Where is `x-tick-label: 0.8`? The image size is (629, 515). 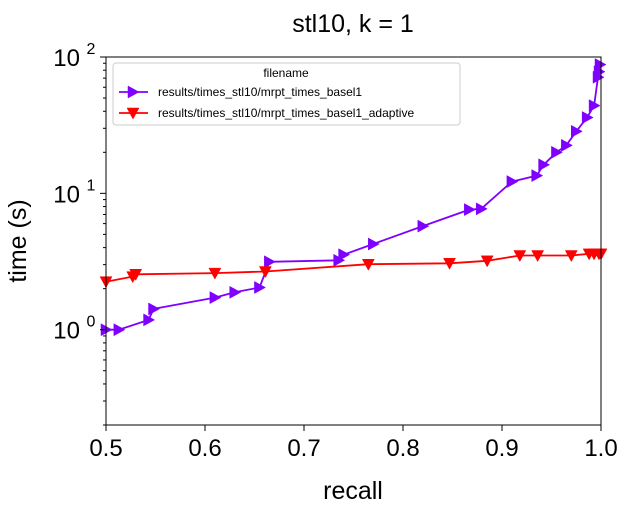 x-tick-label: 0.8 is located at coordinates (402, 448).